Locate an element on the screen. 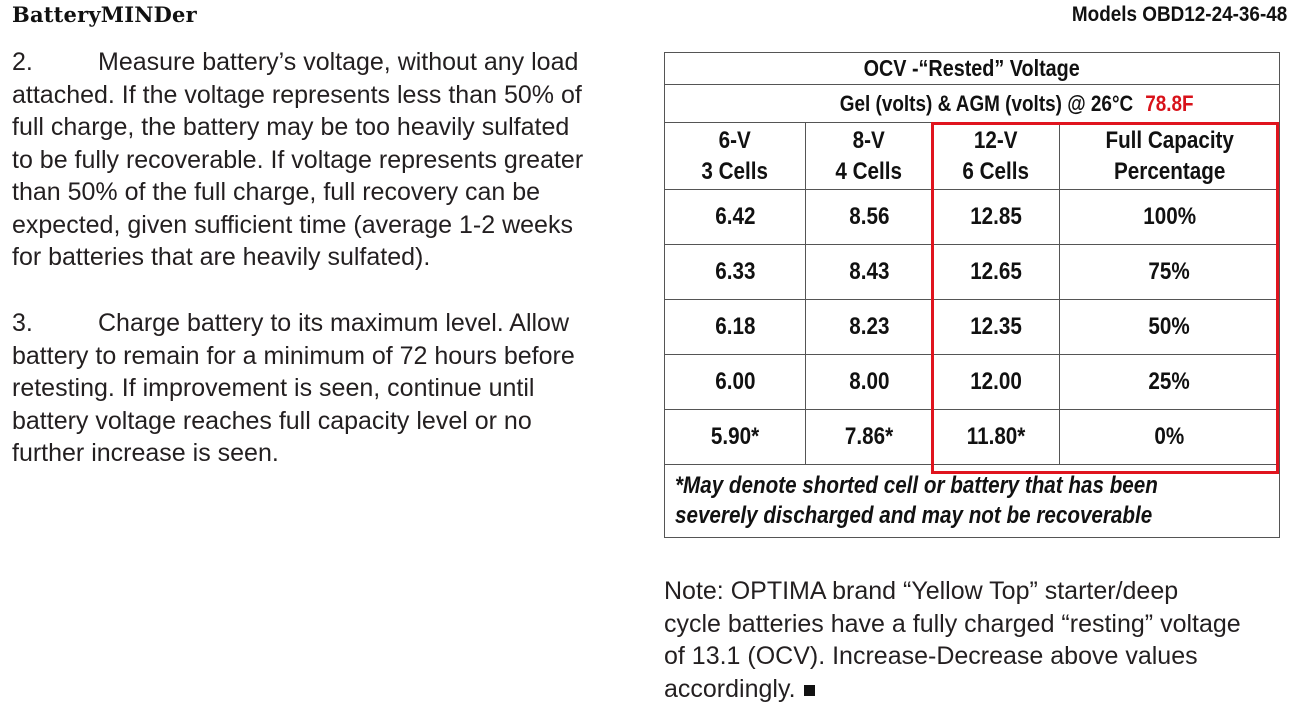  table-cell: 5.90* is located at coordinates (735, 437).